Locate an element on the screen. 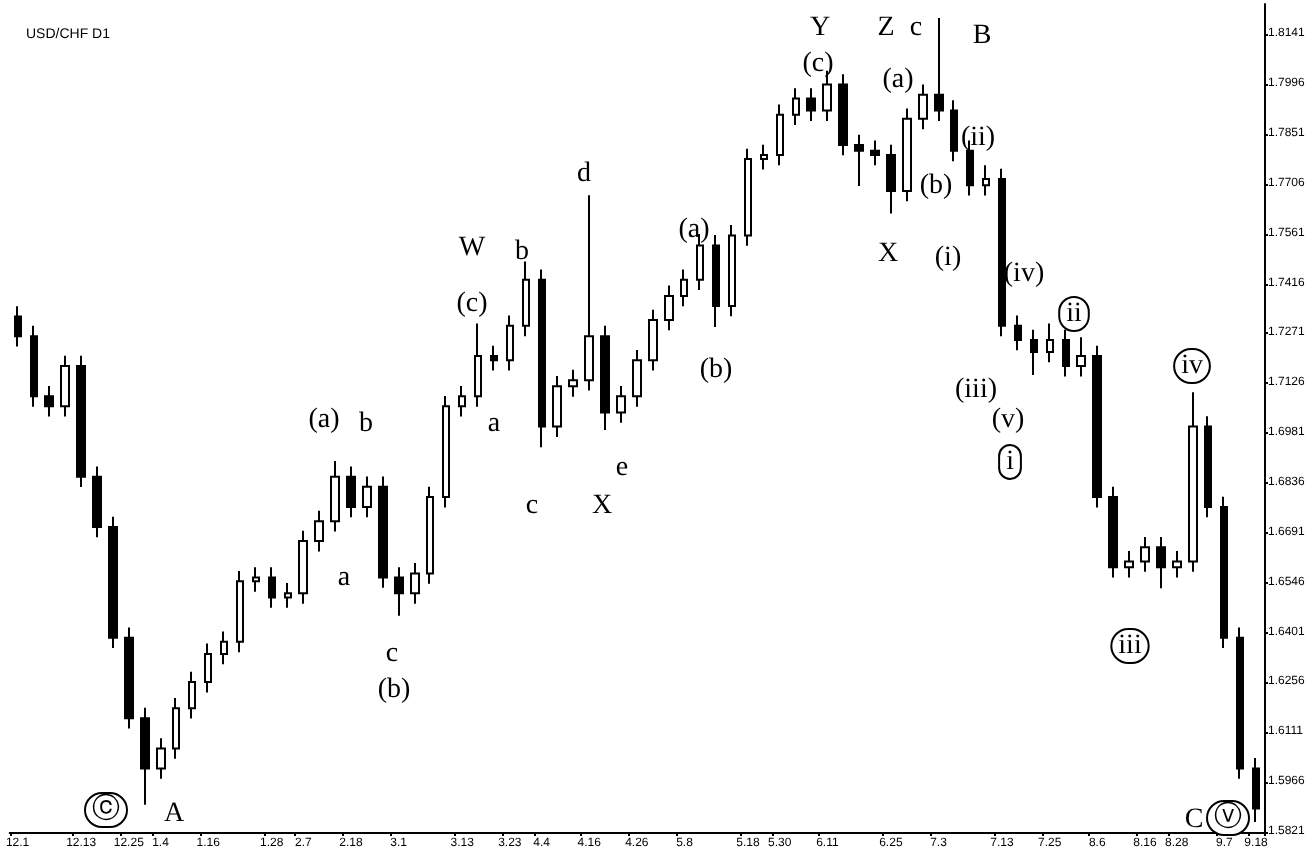  annotation: ⓥ is located at coordinates (1228, 817).